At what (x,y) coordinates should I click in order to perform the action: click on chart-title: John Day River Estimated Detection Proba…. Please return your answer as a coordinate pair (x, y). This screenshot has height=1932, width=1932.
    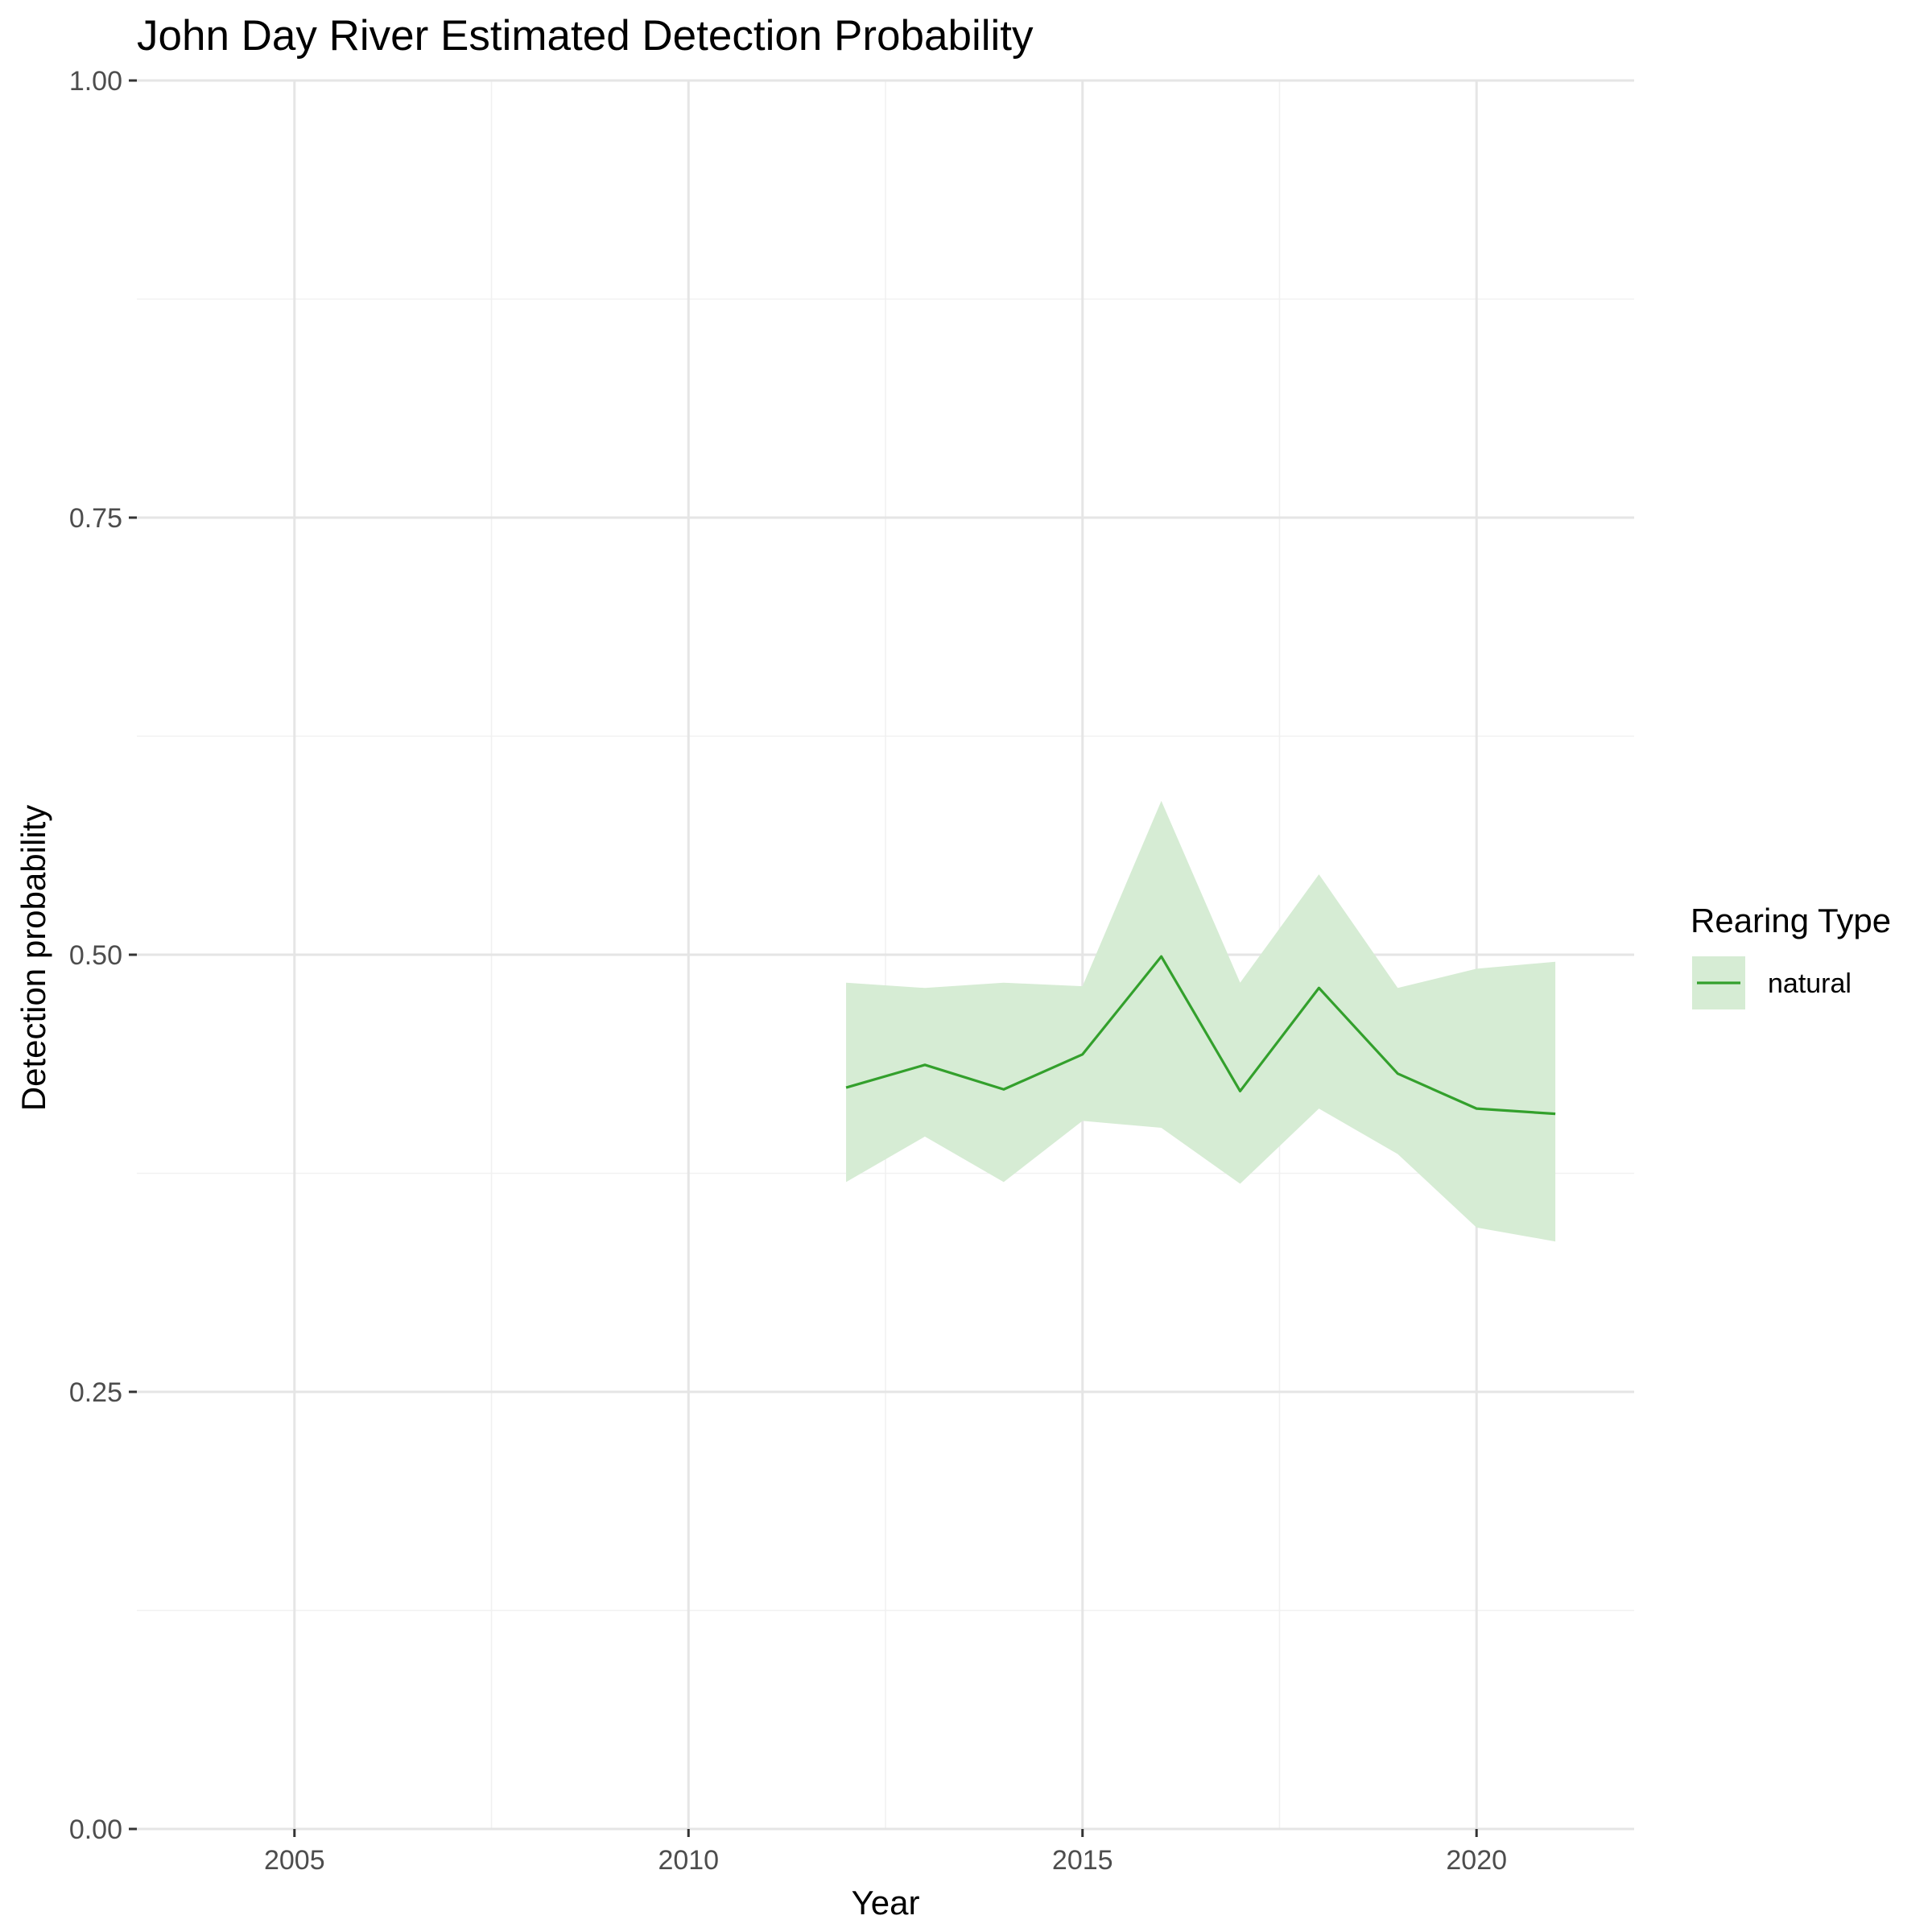
    Looking at the image, I should click on (585, 36).